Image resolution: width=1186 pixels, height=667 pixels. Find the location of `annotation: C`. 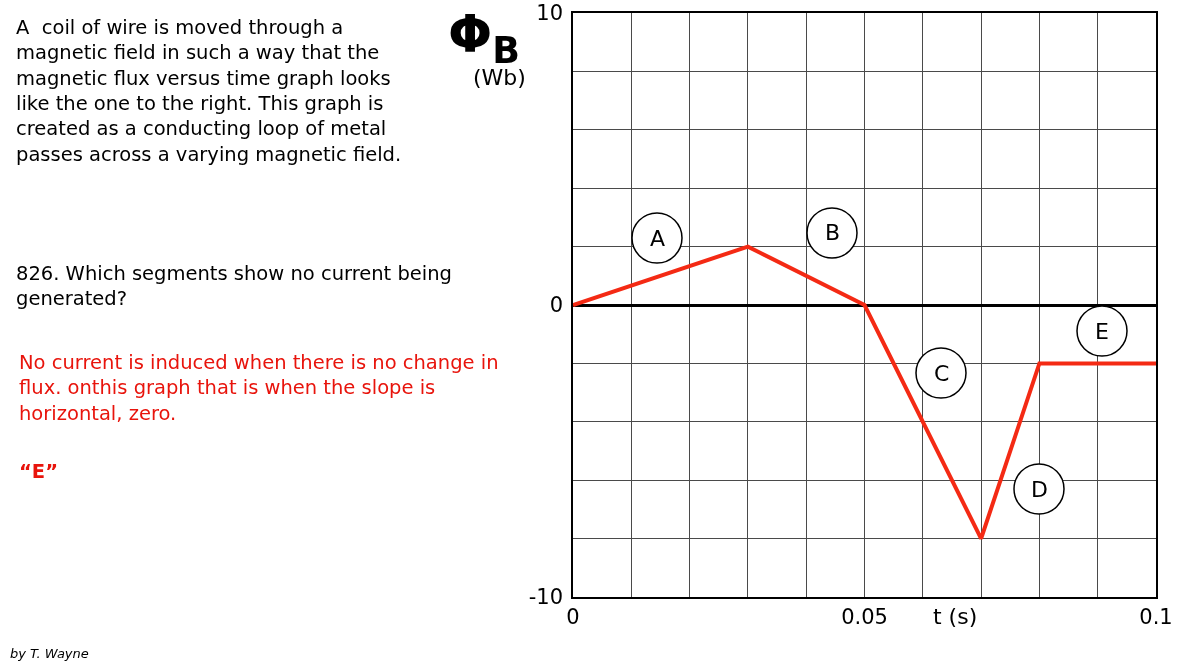

annotation: C is located at coordinates (942, 373).